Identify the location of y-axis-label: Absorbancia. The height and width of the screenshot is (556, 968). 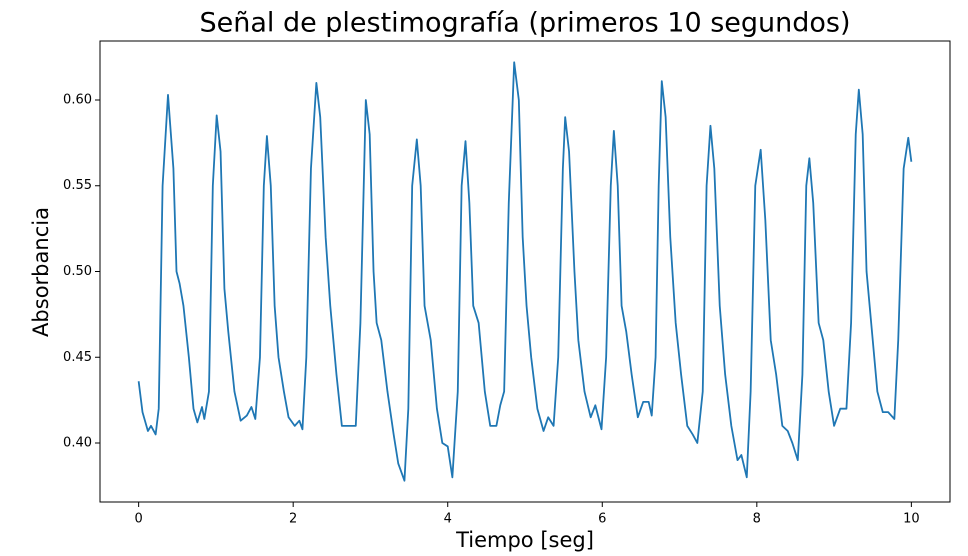
(41, 272).